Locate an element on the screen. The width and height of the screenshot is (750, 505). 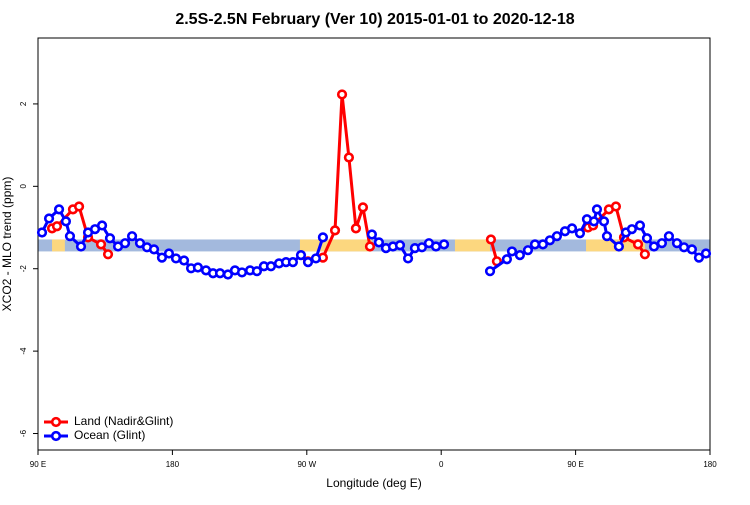
x-tick-label: 0 is located at coordinates (441, 464).